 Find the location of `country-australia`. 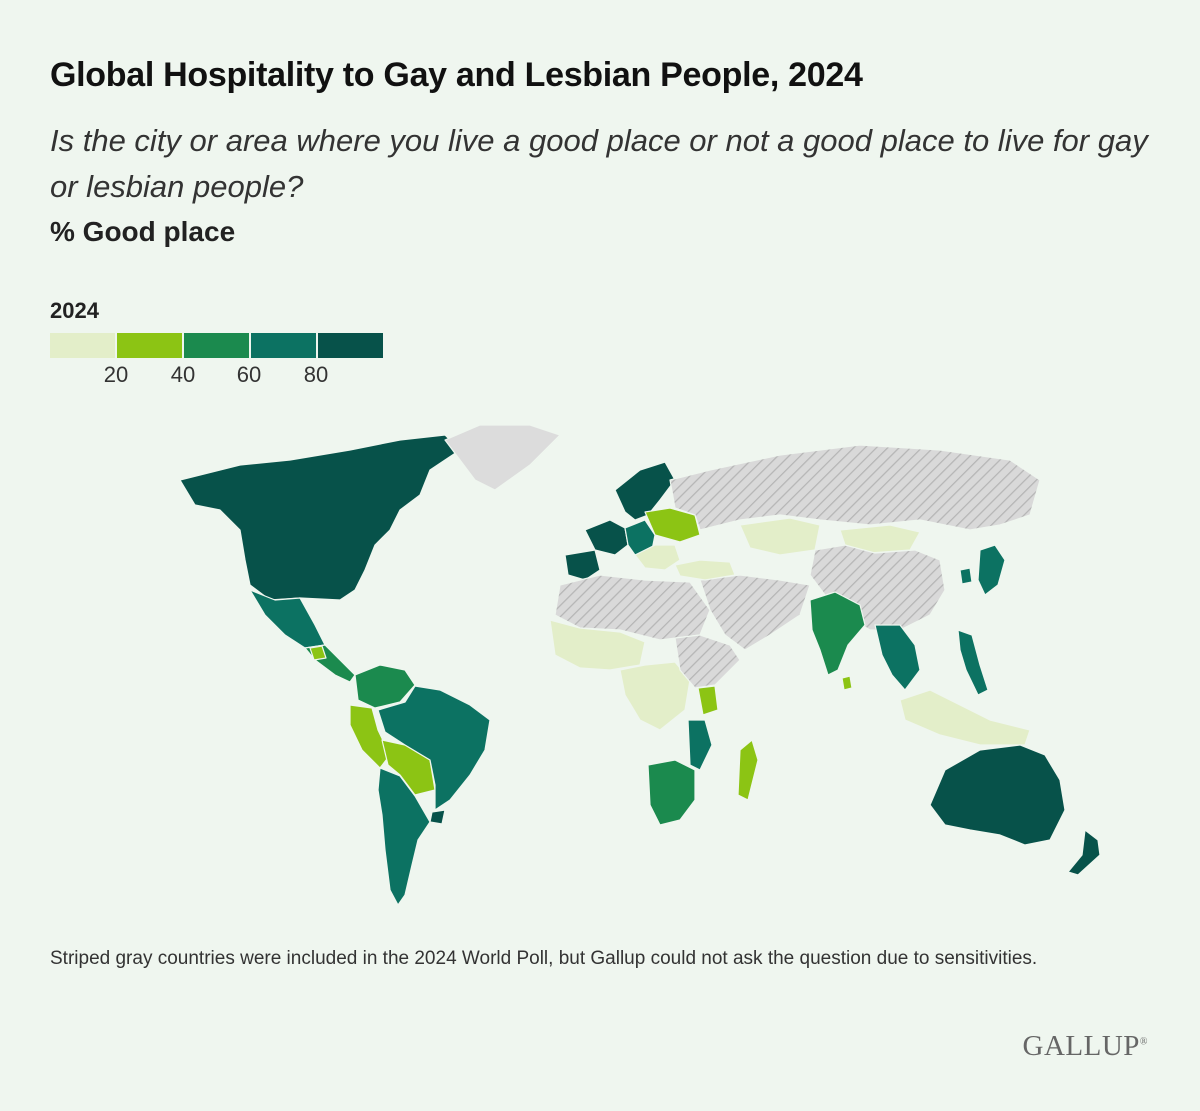

country-australia is located at coordinates (997, 795).